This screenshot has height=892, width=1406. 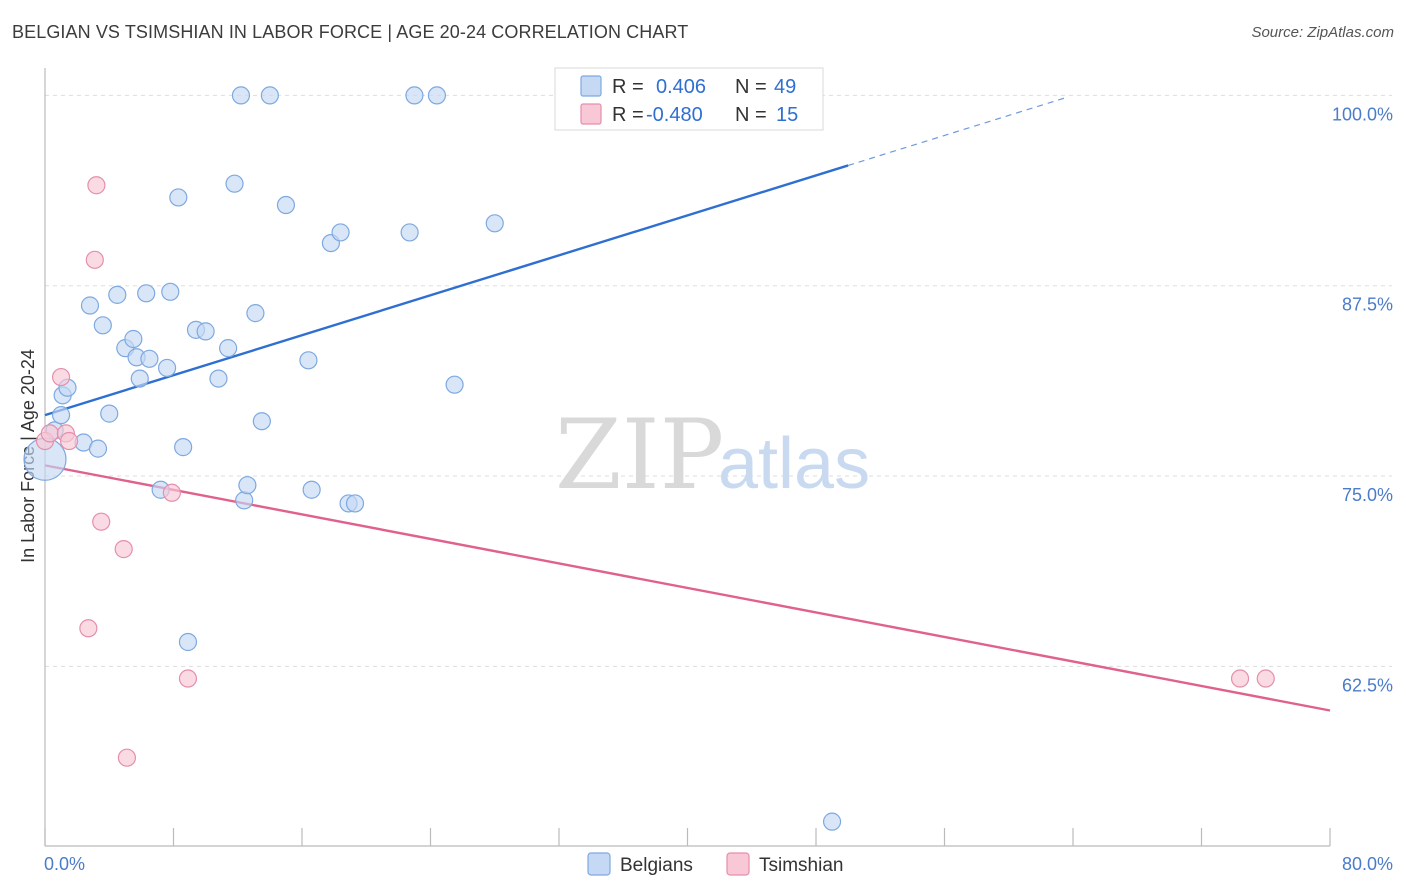 What do you see at coordinates (1367, 864) in the screenshot?
I see `x-tick-label-max: 80.0%` at bounding box center [1367, 864].